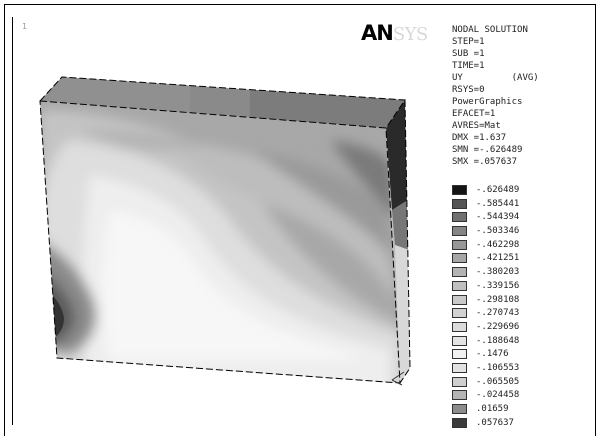 This screenshot has height=442, width=604. I want to click on info-sub: SUB =1, so click(468, 54).